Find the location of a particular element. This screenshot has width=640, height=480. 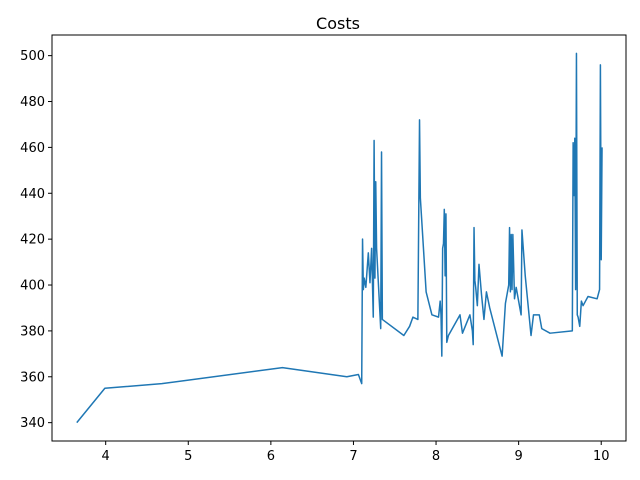

y-tick-label: 500 is located at coordinates (32, 56).